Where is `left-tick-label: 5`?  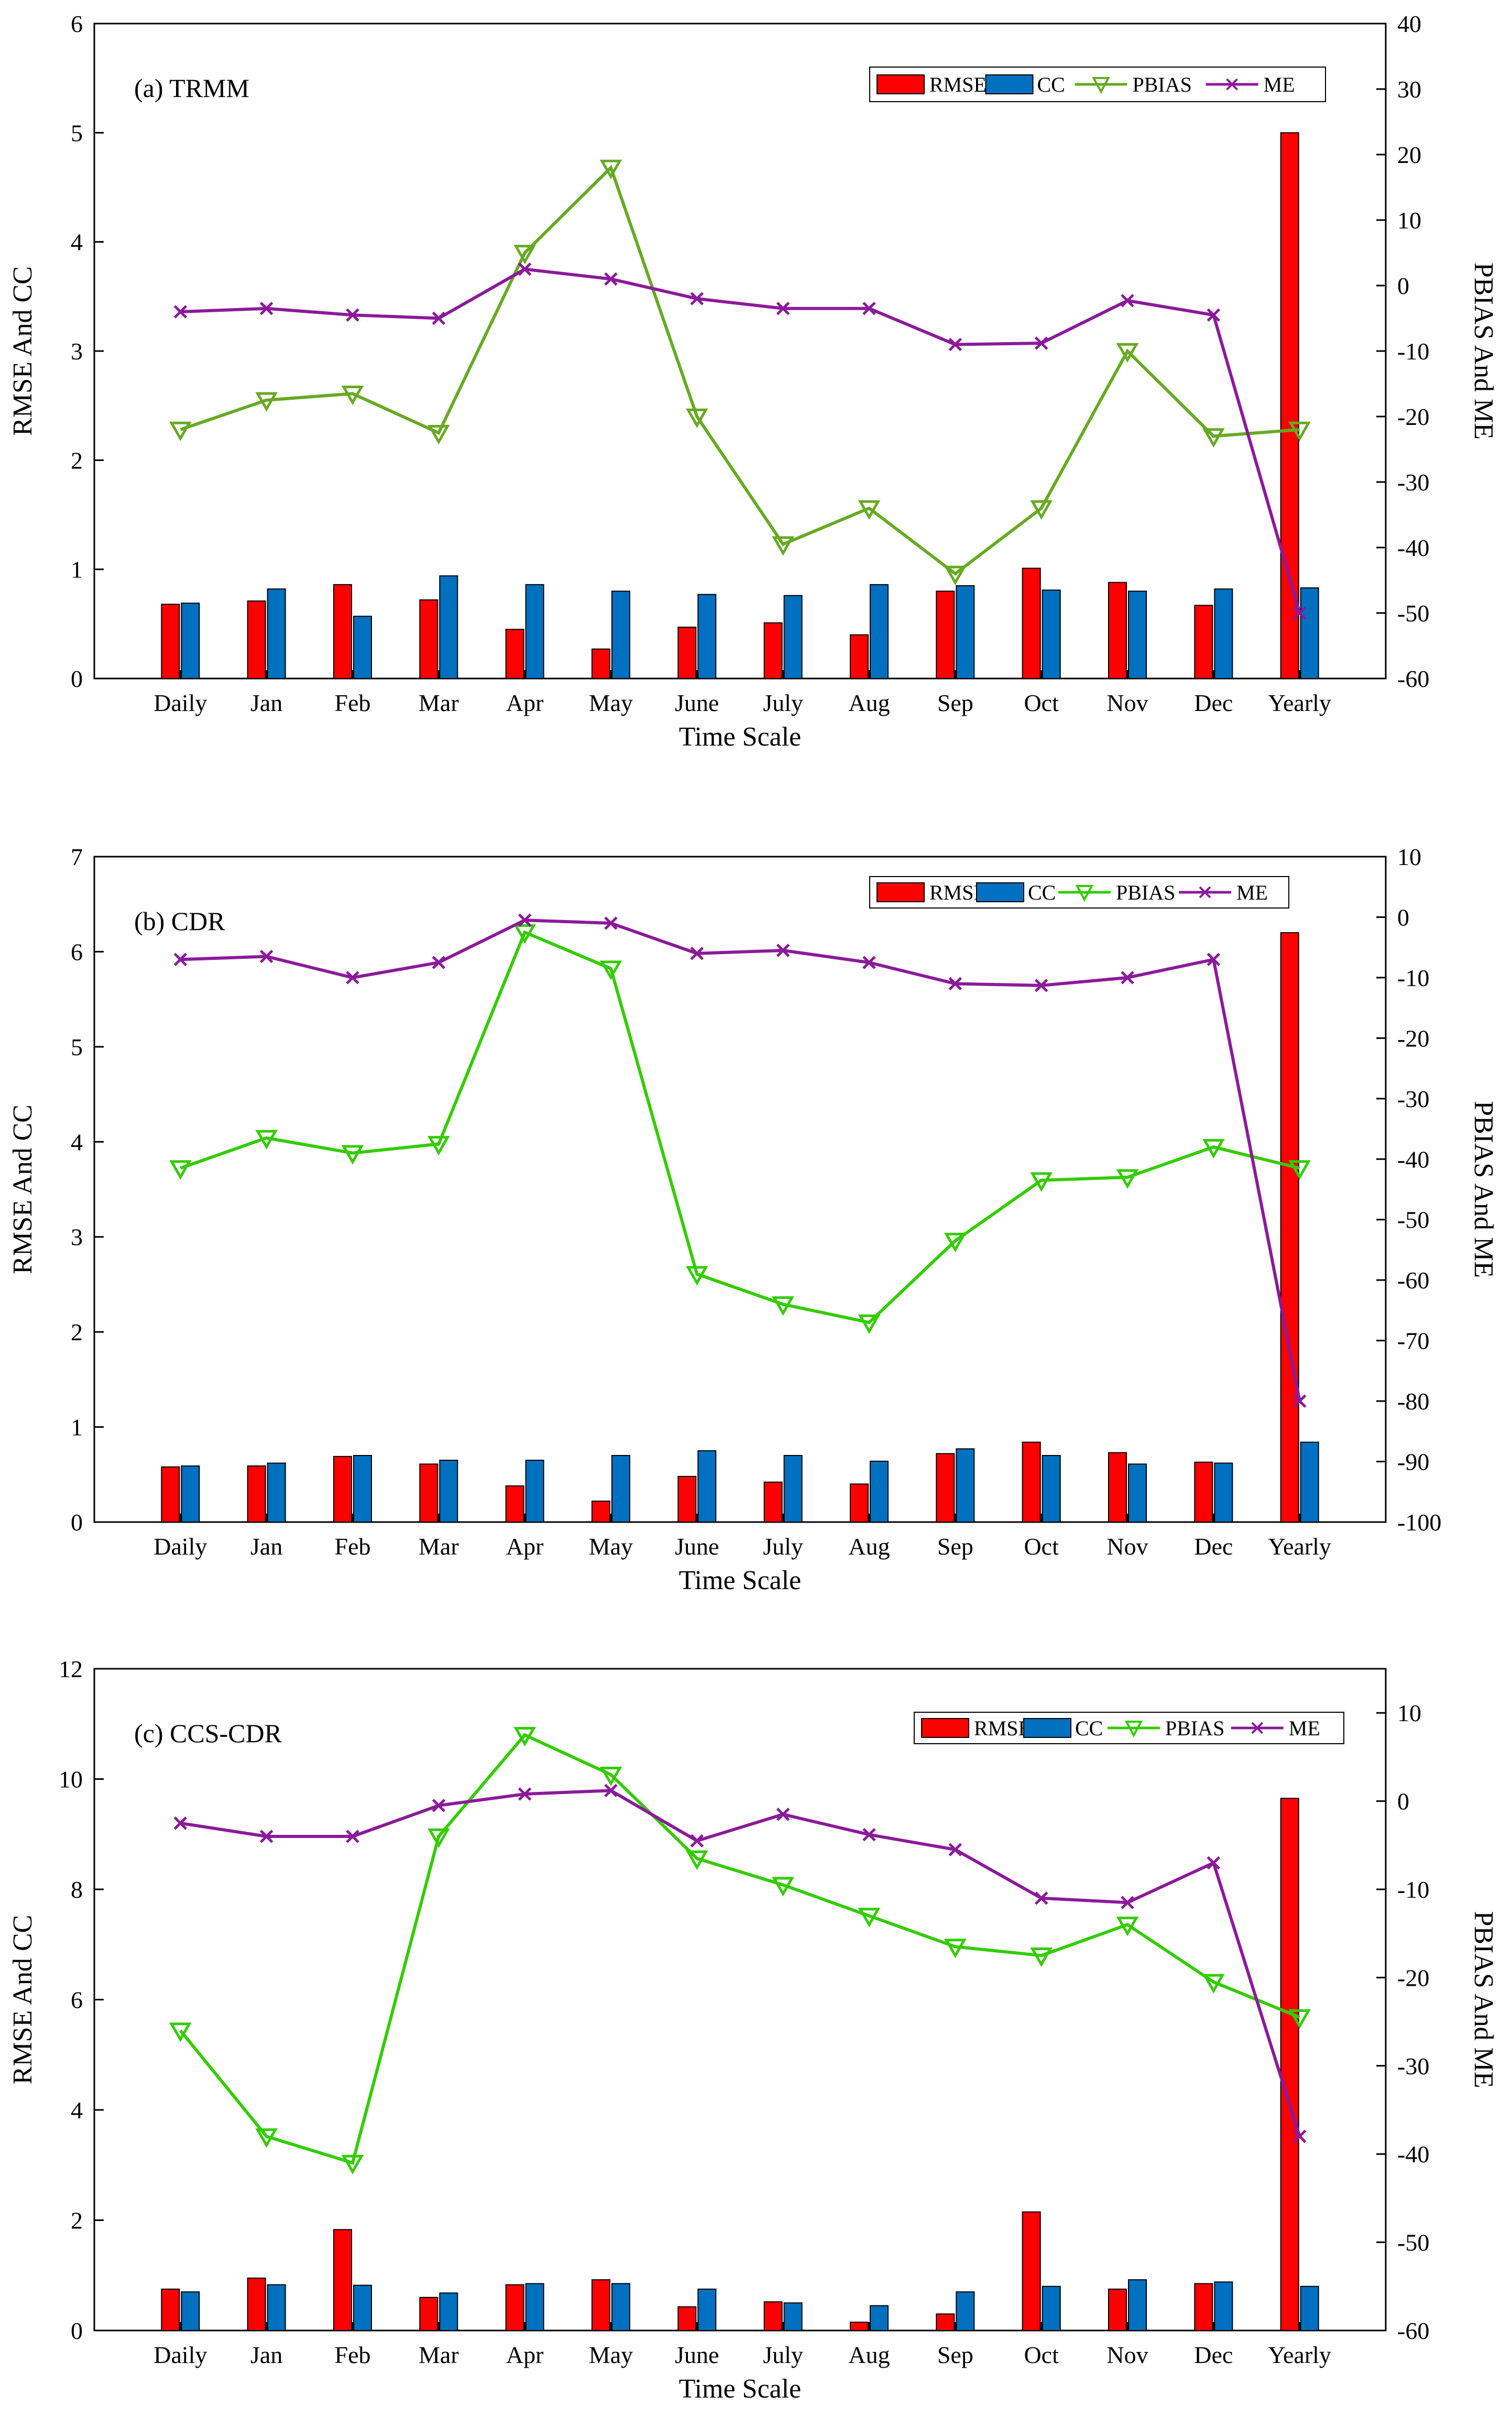
left-tick-label: 5 is located at coordinates (77, 132).